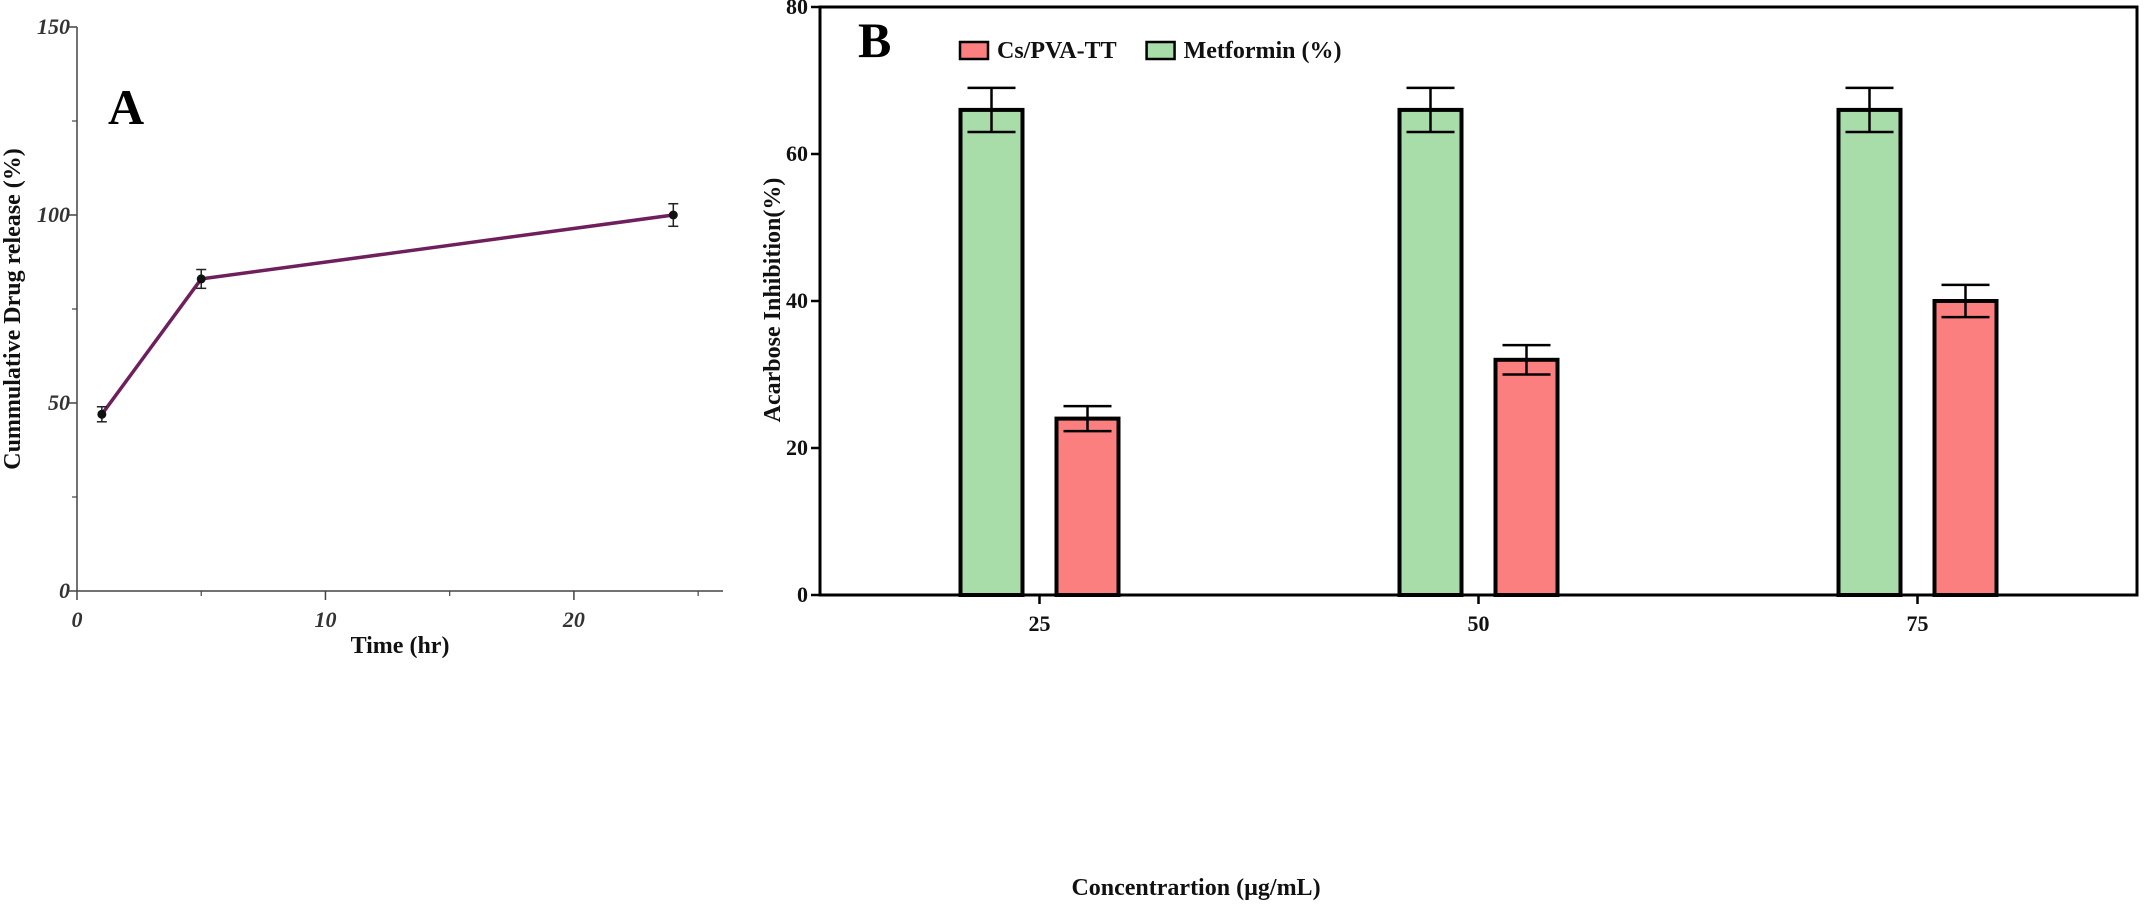  What do you see at coordinates (400, 646) in the screenshot?
I see `a-x-axis-label: Time (hr)` at bounding box center [400, 646].